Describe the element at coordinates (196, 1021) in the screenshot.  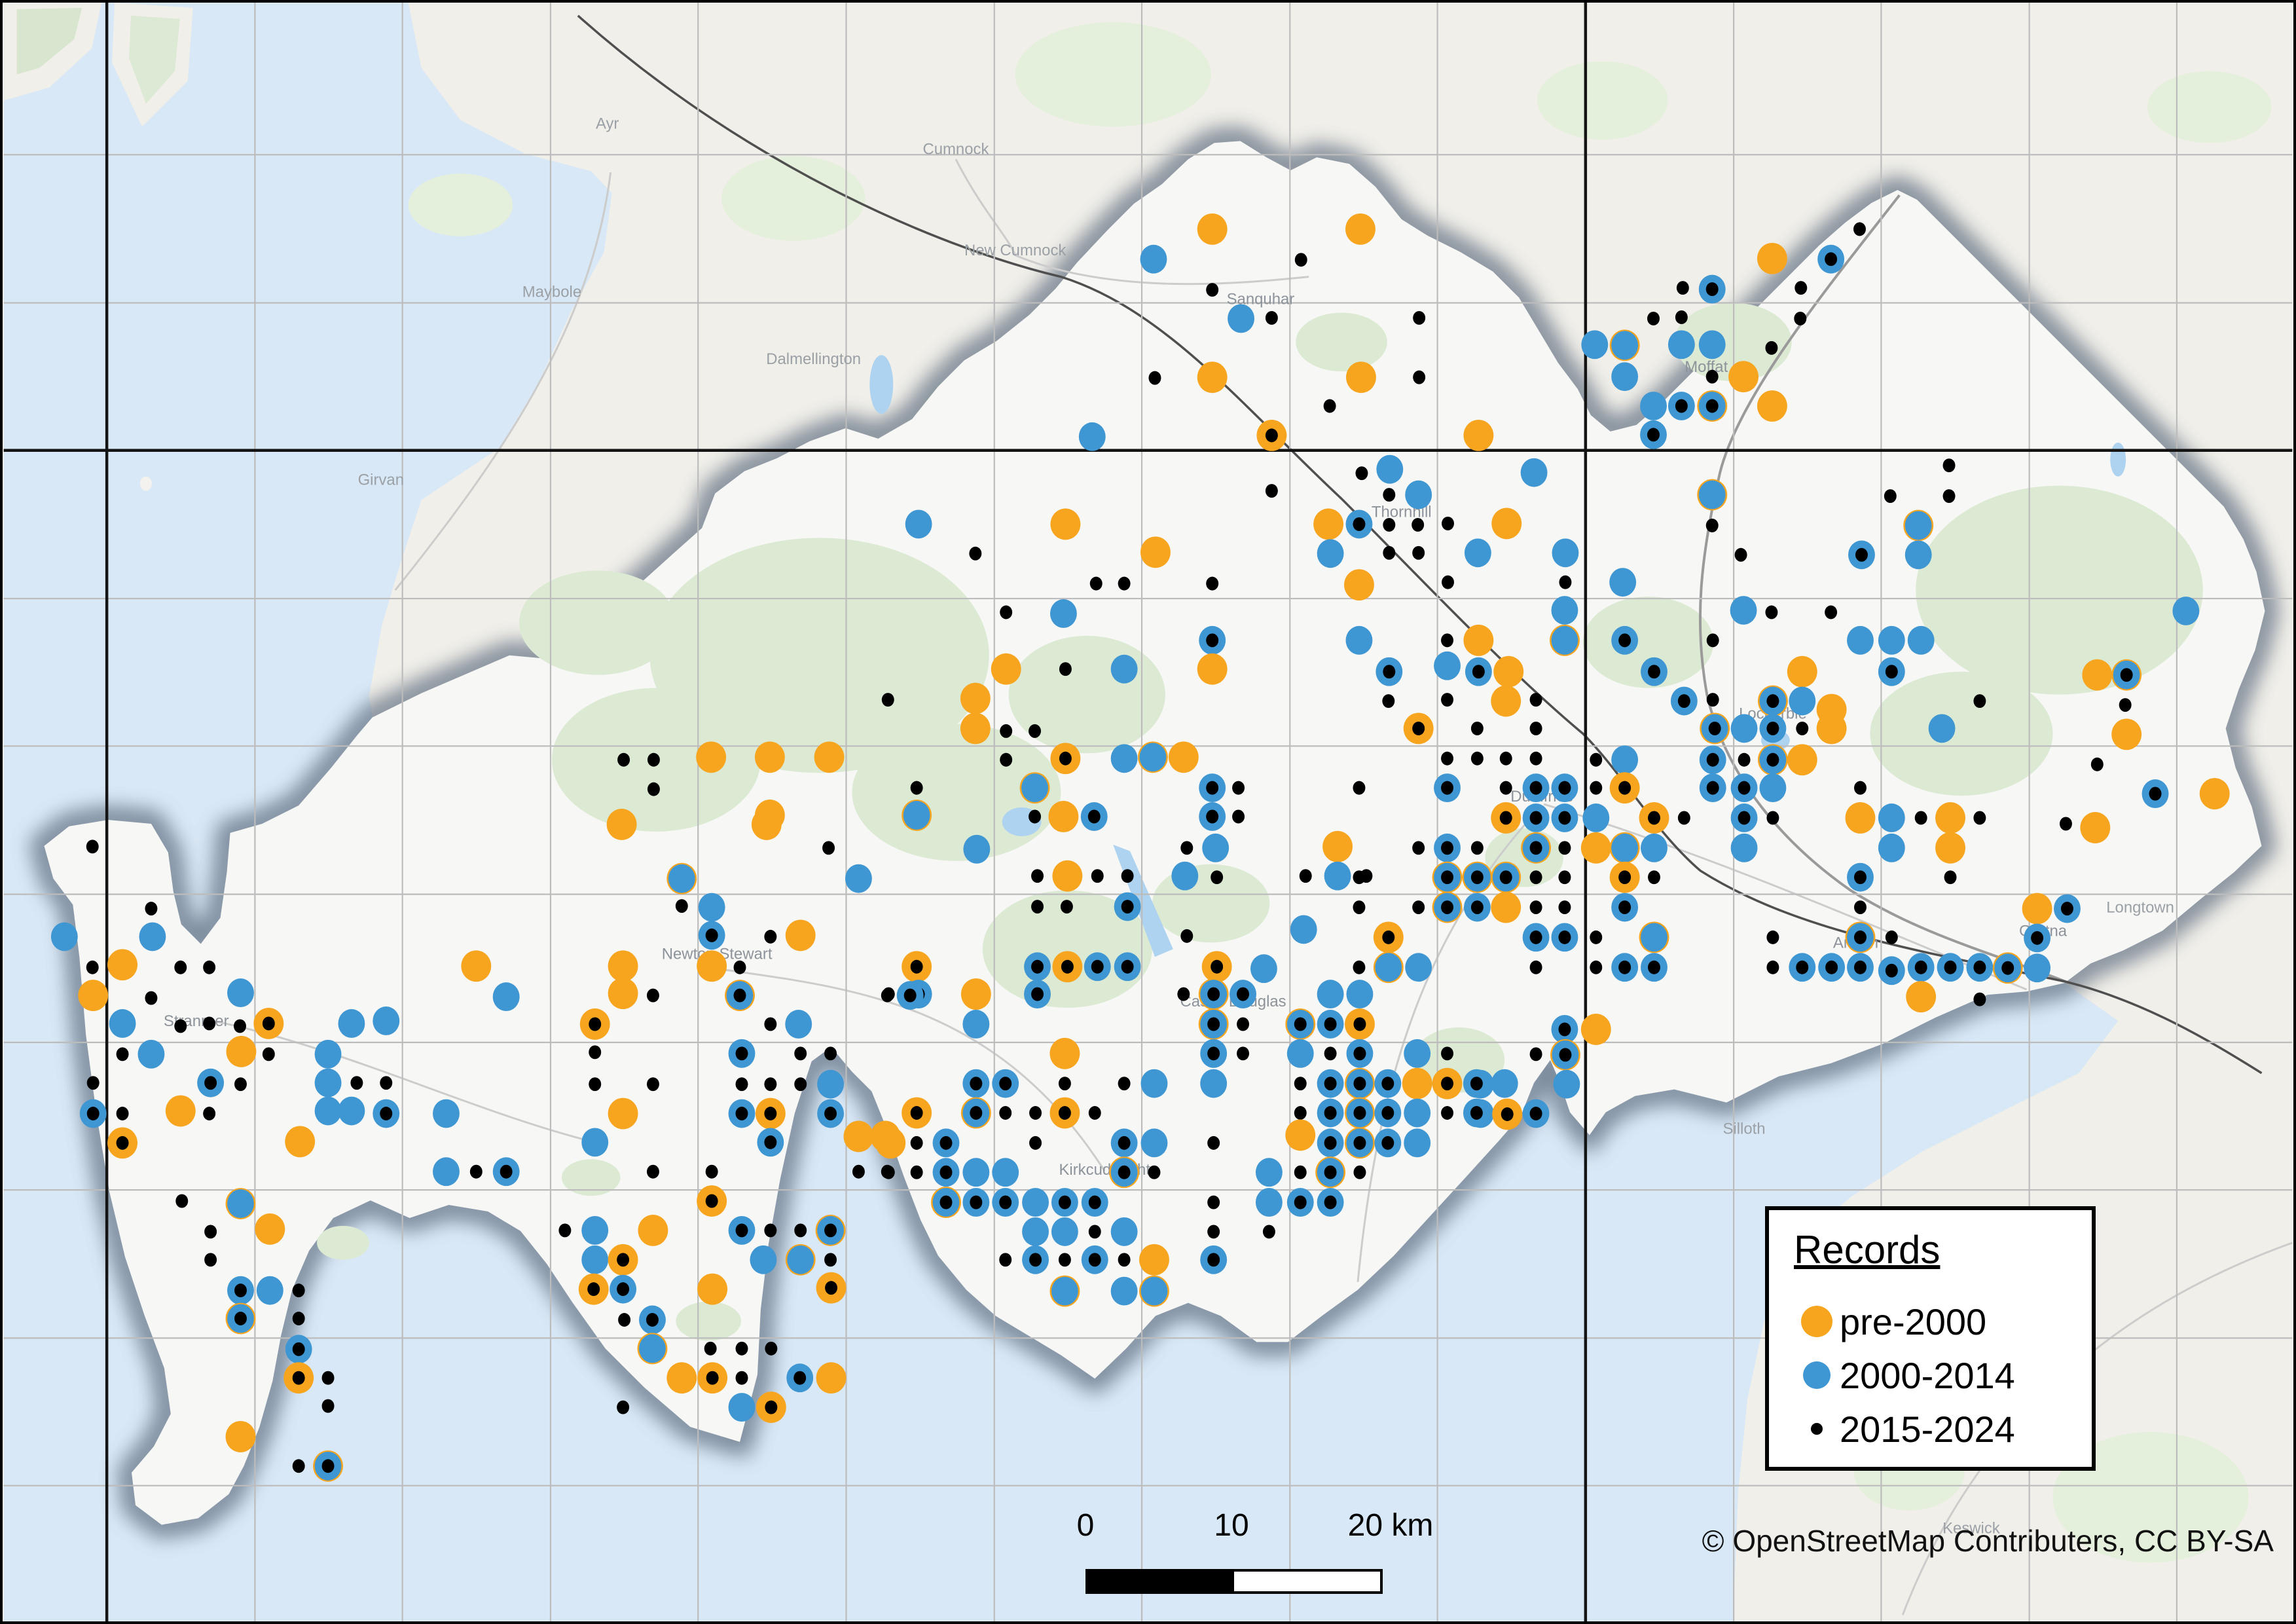
I see `town-label-stranraer: Stranraer` at that location.